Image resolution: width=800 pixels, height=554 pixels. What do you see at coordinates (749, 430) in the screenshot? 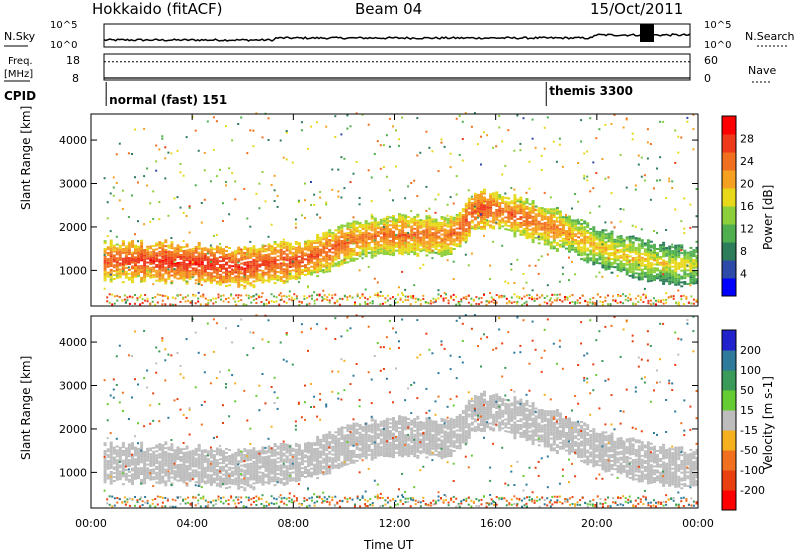
I see `colorbar-tick: -15` at bounding box center [749, 430].